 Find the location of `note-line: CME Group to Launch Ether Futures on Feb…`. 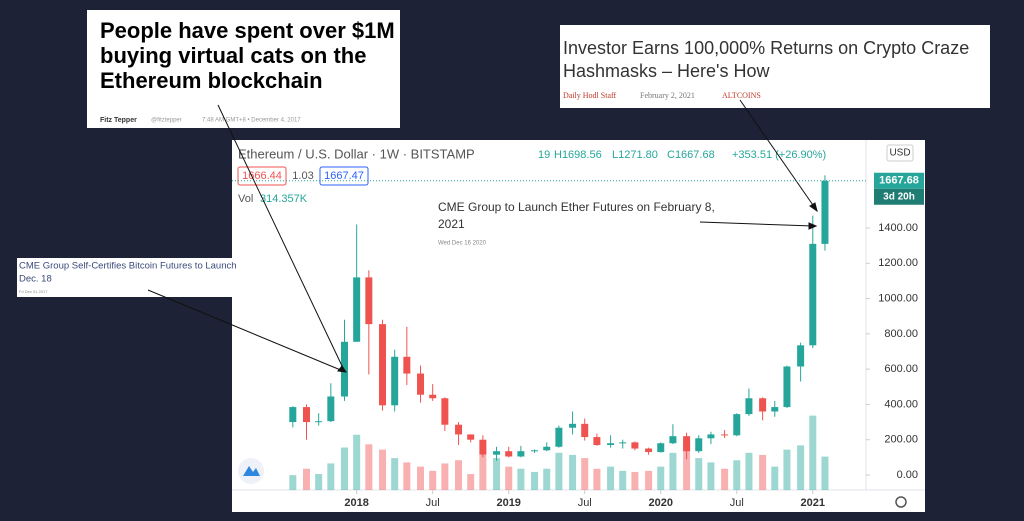

note-line: CME Group to Launch Ether Futures on Feb… is located at coordinates (576, 207).